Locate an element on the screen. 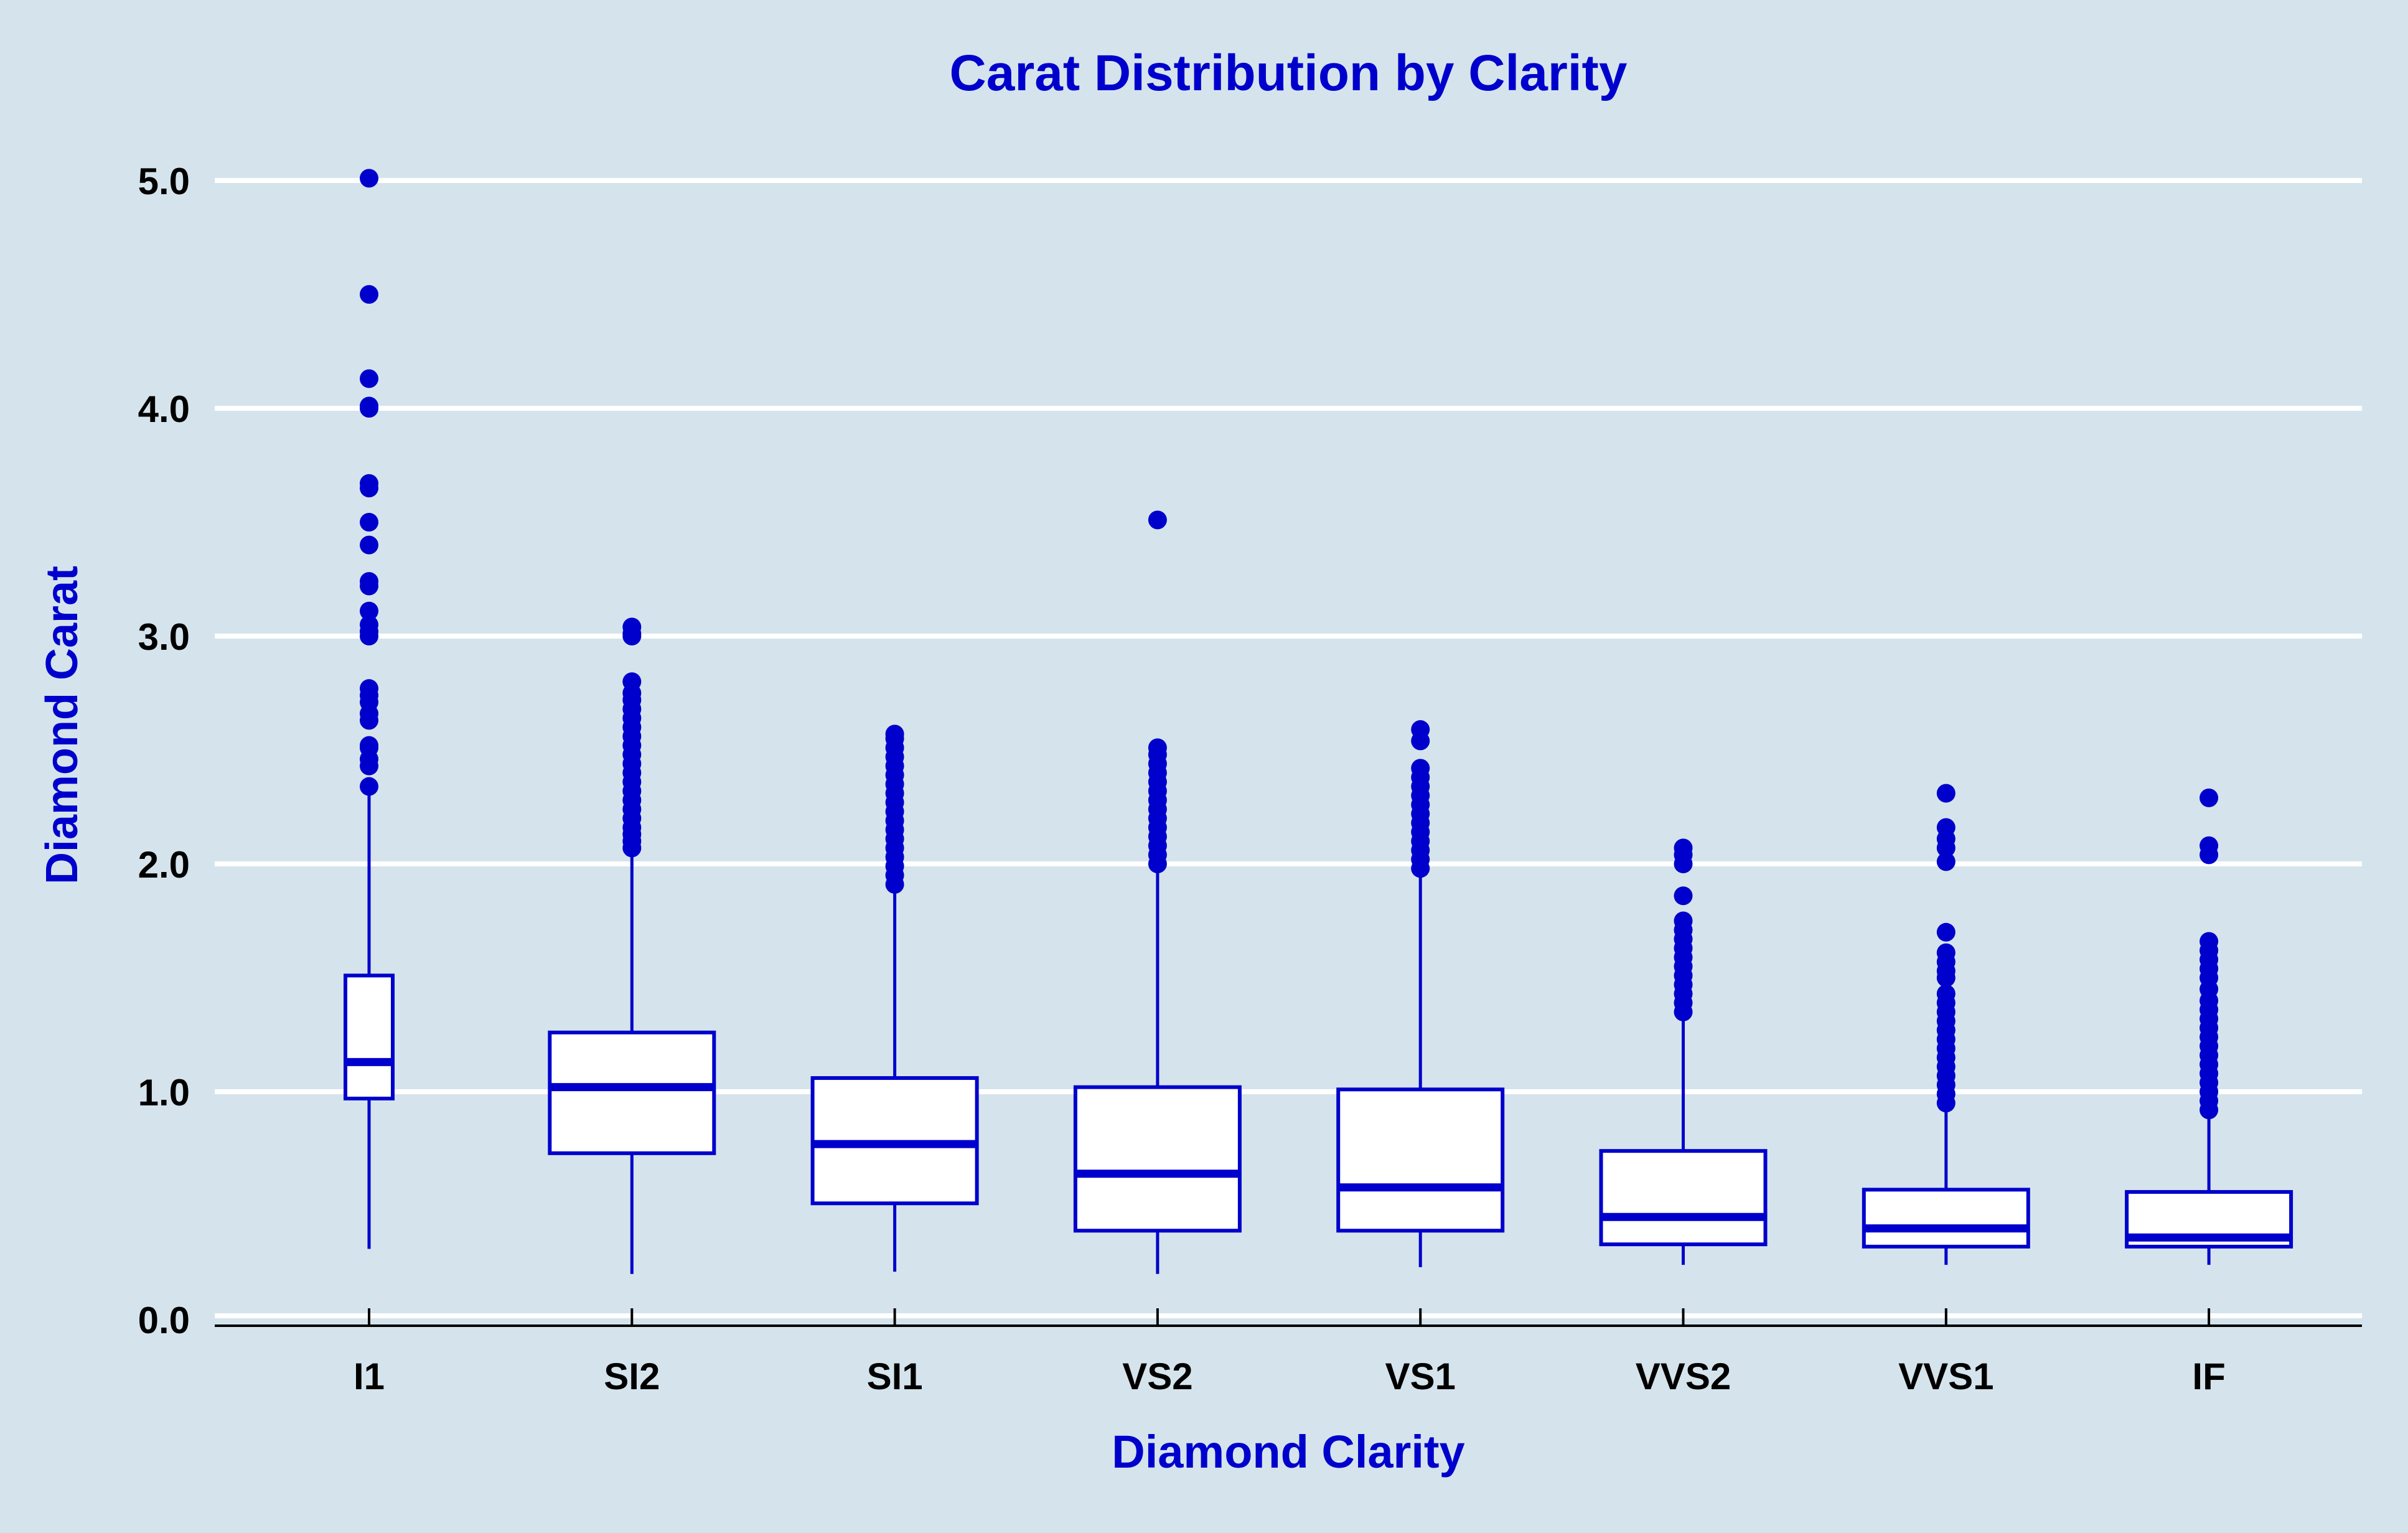 The height and width of the screenshot is (1533, 2408). x-axis-label: Diamond Clarity is located at coordinates (1288, 1452).